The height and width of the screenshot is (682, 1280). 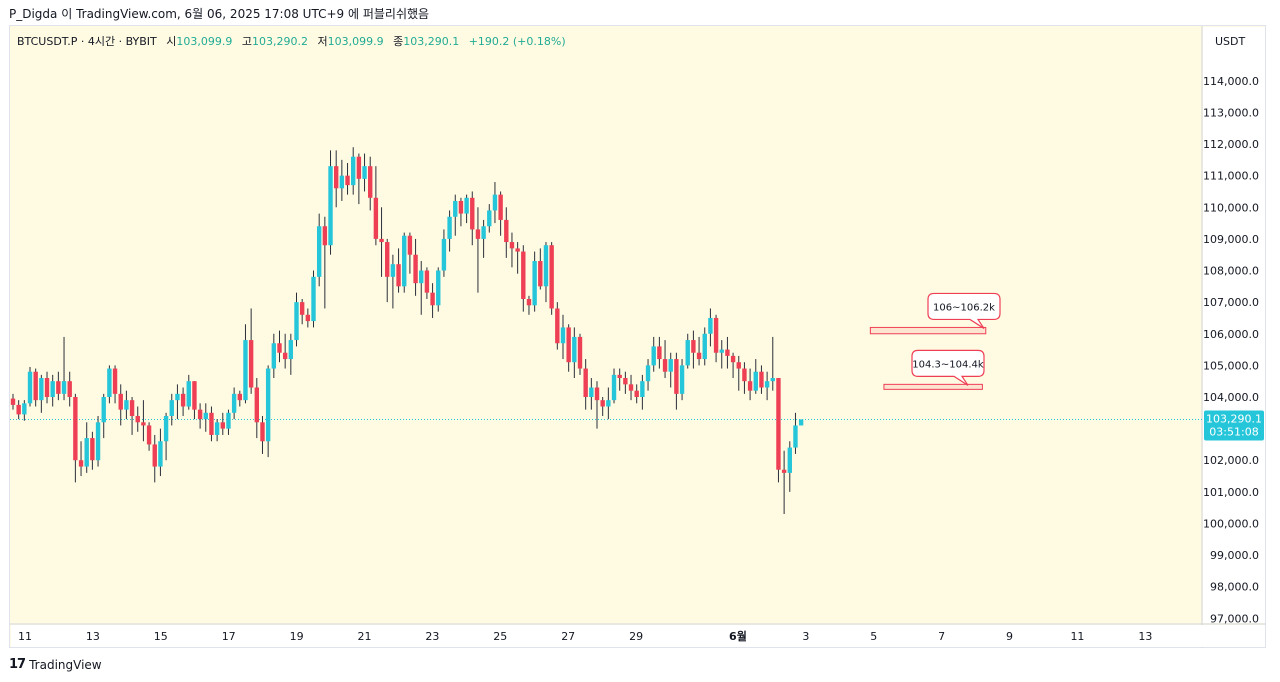 I want to click on x-tick-label: 27, so click(x=568, y=636).